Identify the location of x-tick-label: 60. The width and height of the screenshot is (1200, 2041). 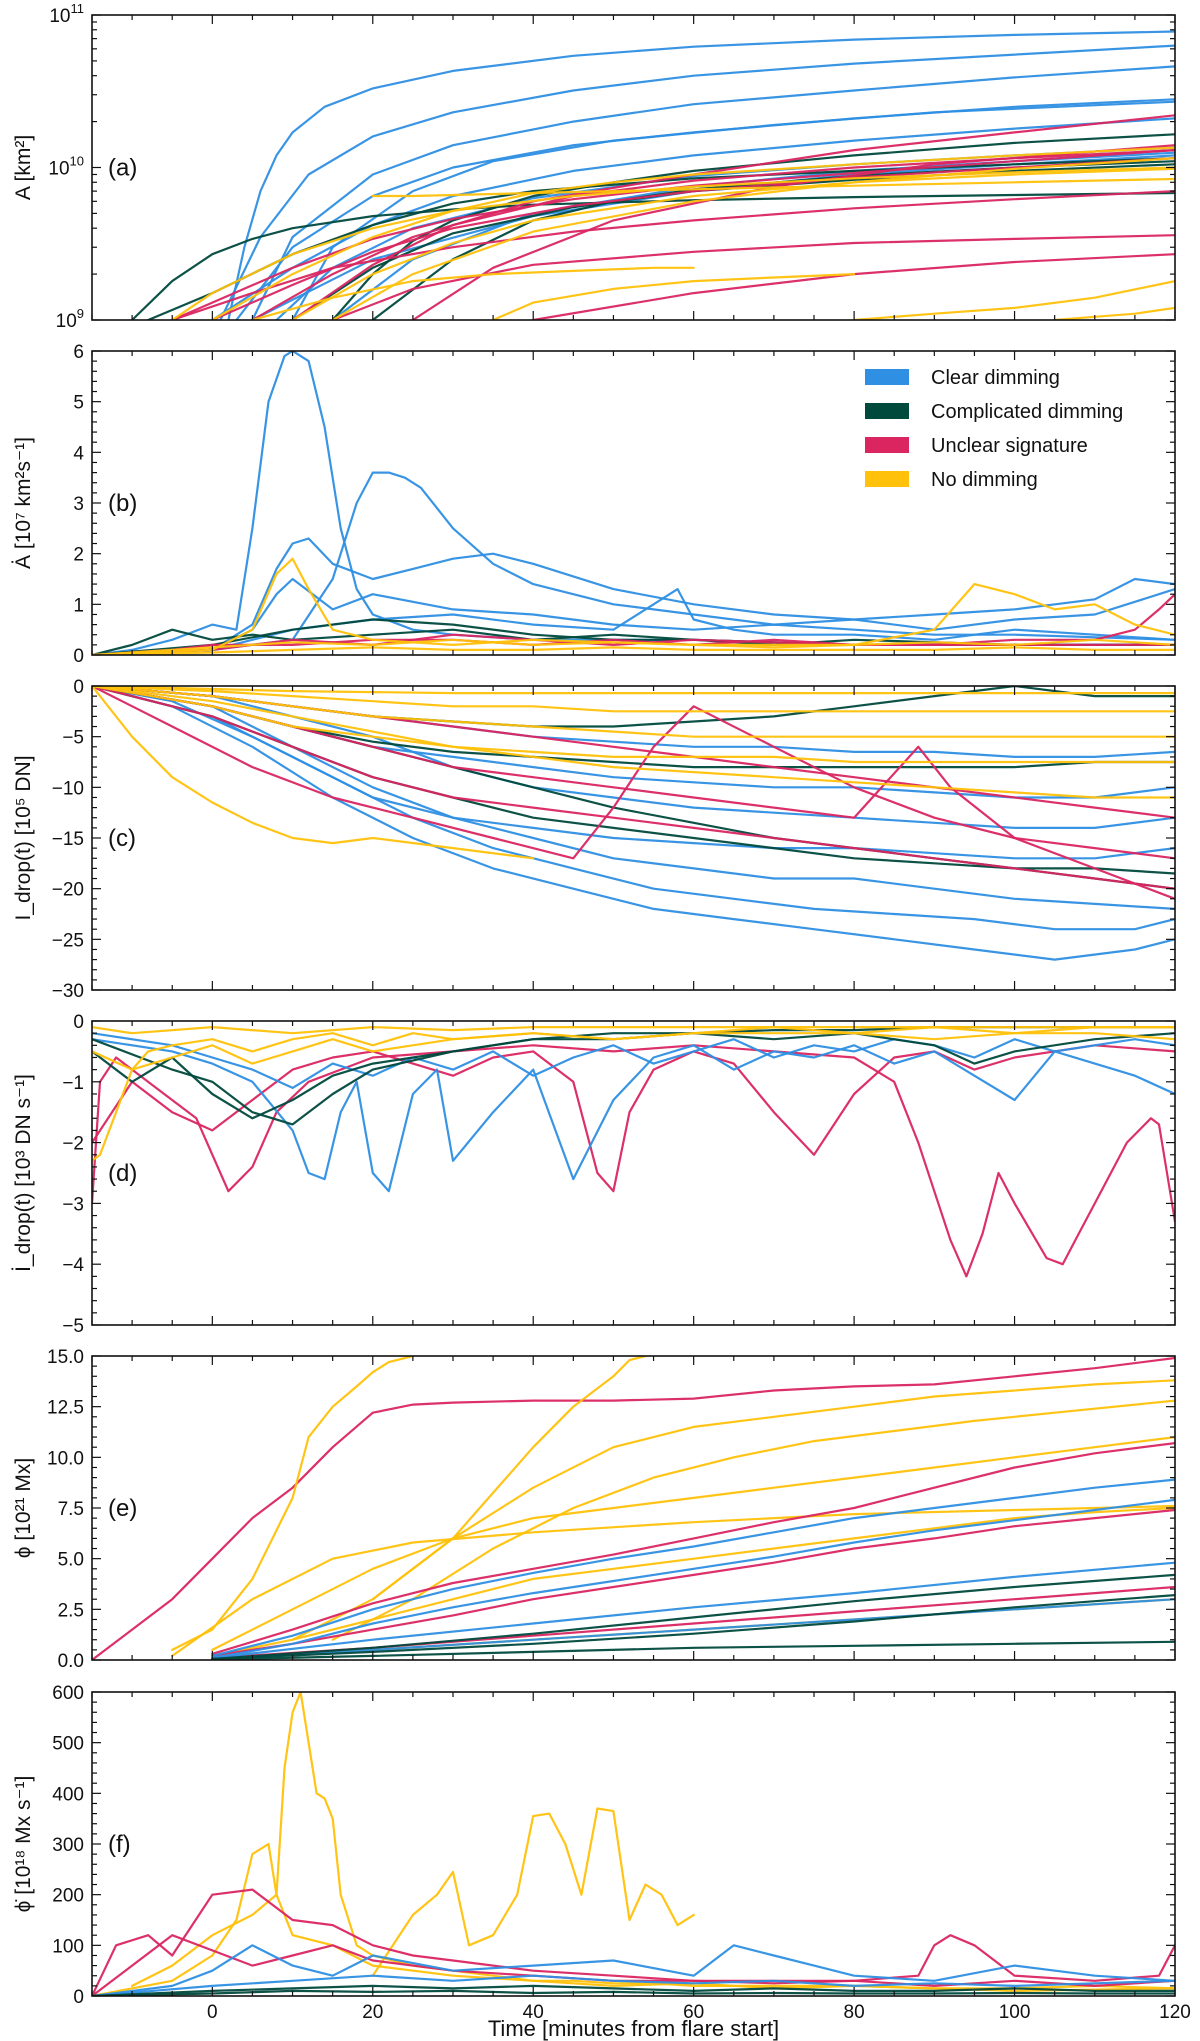
(693, 2012).